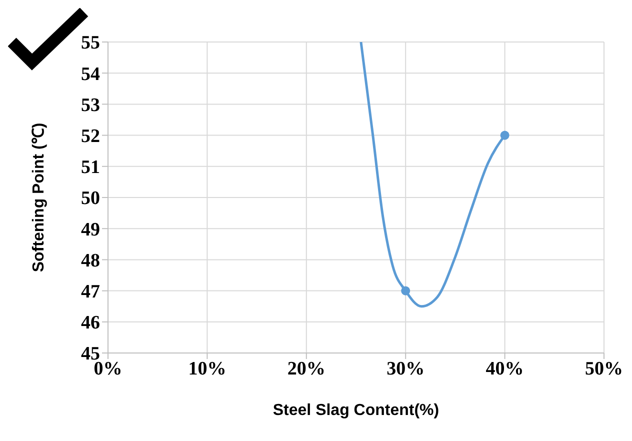  I want to click on y-tick-label: 50, so click(90, 199).